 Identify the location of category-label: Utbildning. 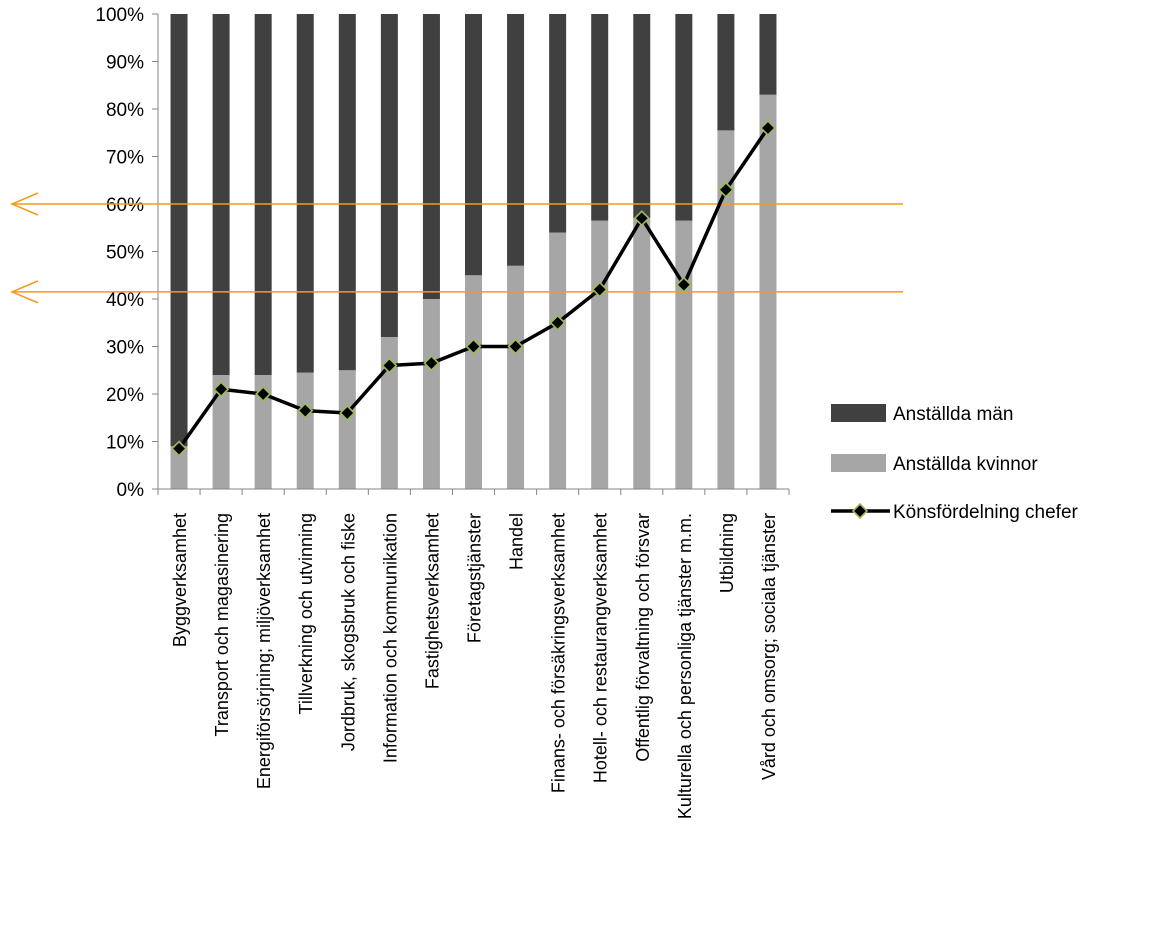
(727, 553).